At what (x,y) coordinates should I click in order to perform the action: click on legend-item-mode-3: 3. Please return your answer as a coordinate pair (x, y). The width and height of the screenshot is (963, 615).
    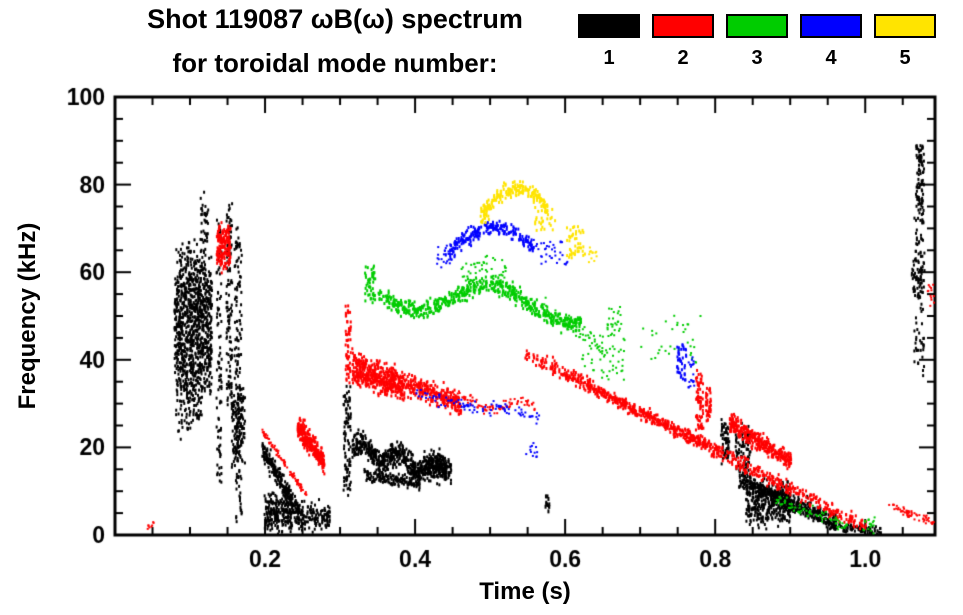
    Looking at the image, I should click on (757, 42).